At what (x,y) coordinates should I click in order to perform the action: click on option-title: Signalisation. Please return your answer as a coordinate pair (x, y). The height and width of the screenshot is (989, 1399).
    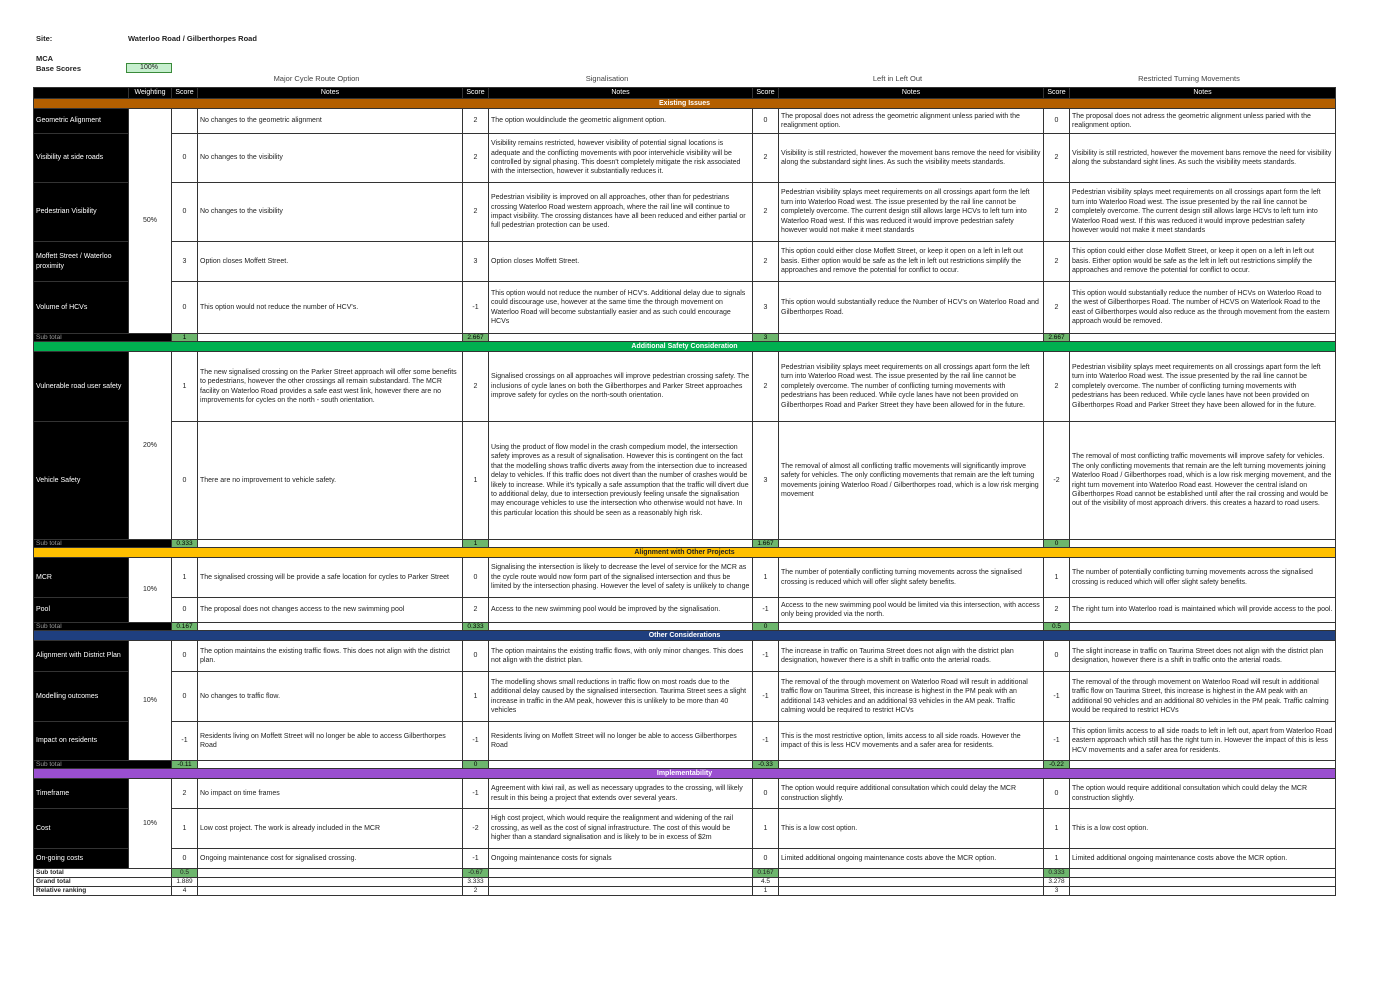
    Looking at the image, I should click on (607, 78).